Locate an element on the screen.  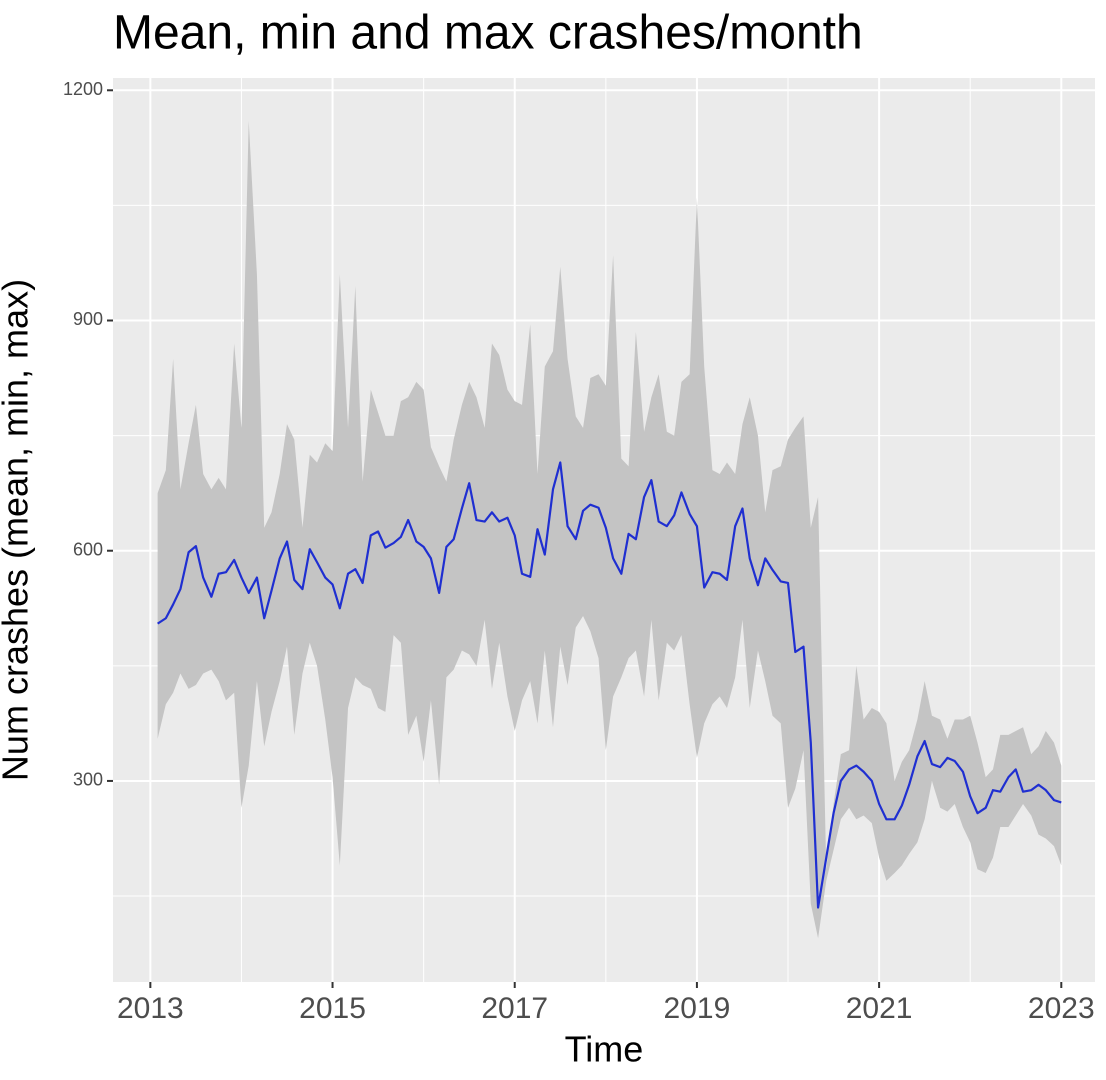
x-tick-label: 2013 is located at coordinates (150, 1008).